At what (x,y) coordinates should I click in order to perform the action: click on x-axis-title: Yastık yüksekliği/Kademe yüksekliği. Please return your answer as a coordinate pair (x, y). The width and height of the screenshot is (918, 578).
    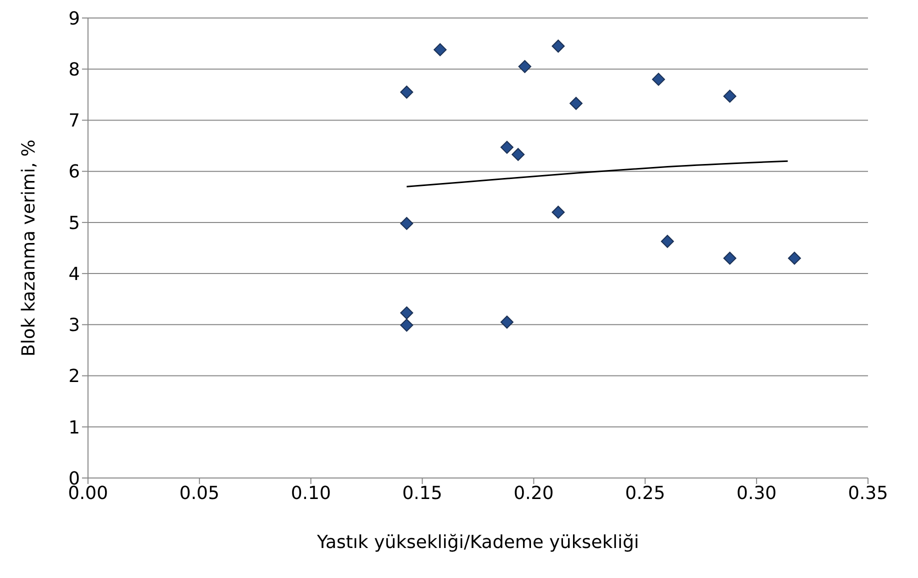
    Looking at the image, I should click on (478, 542).